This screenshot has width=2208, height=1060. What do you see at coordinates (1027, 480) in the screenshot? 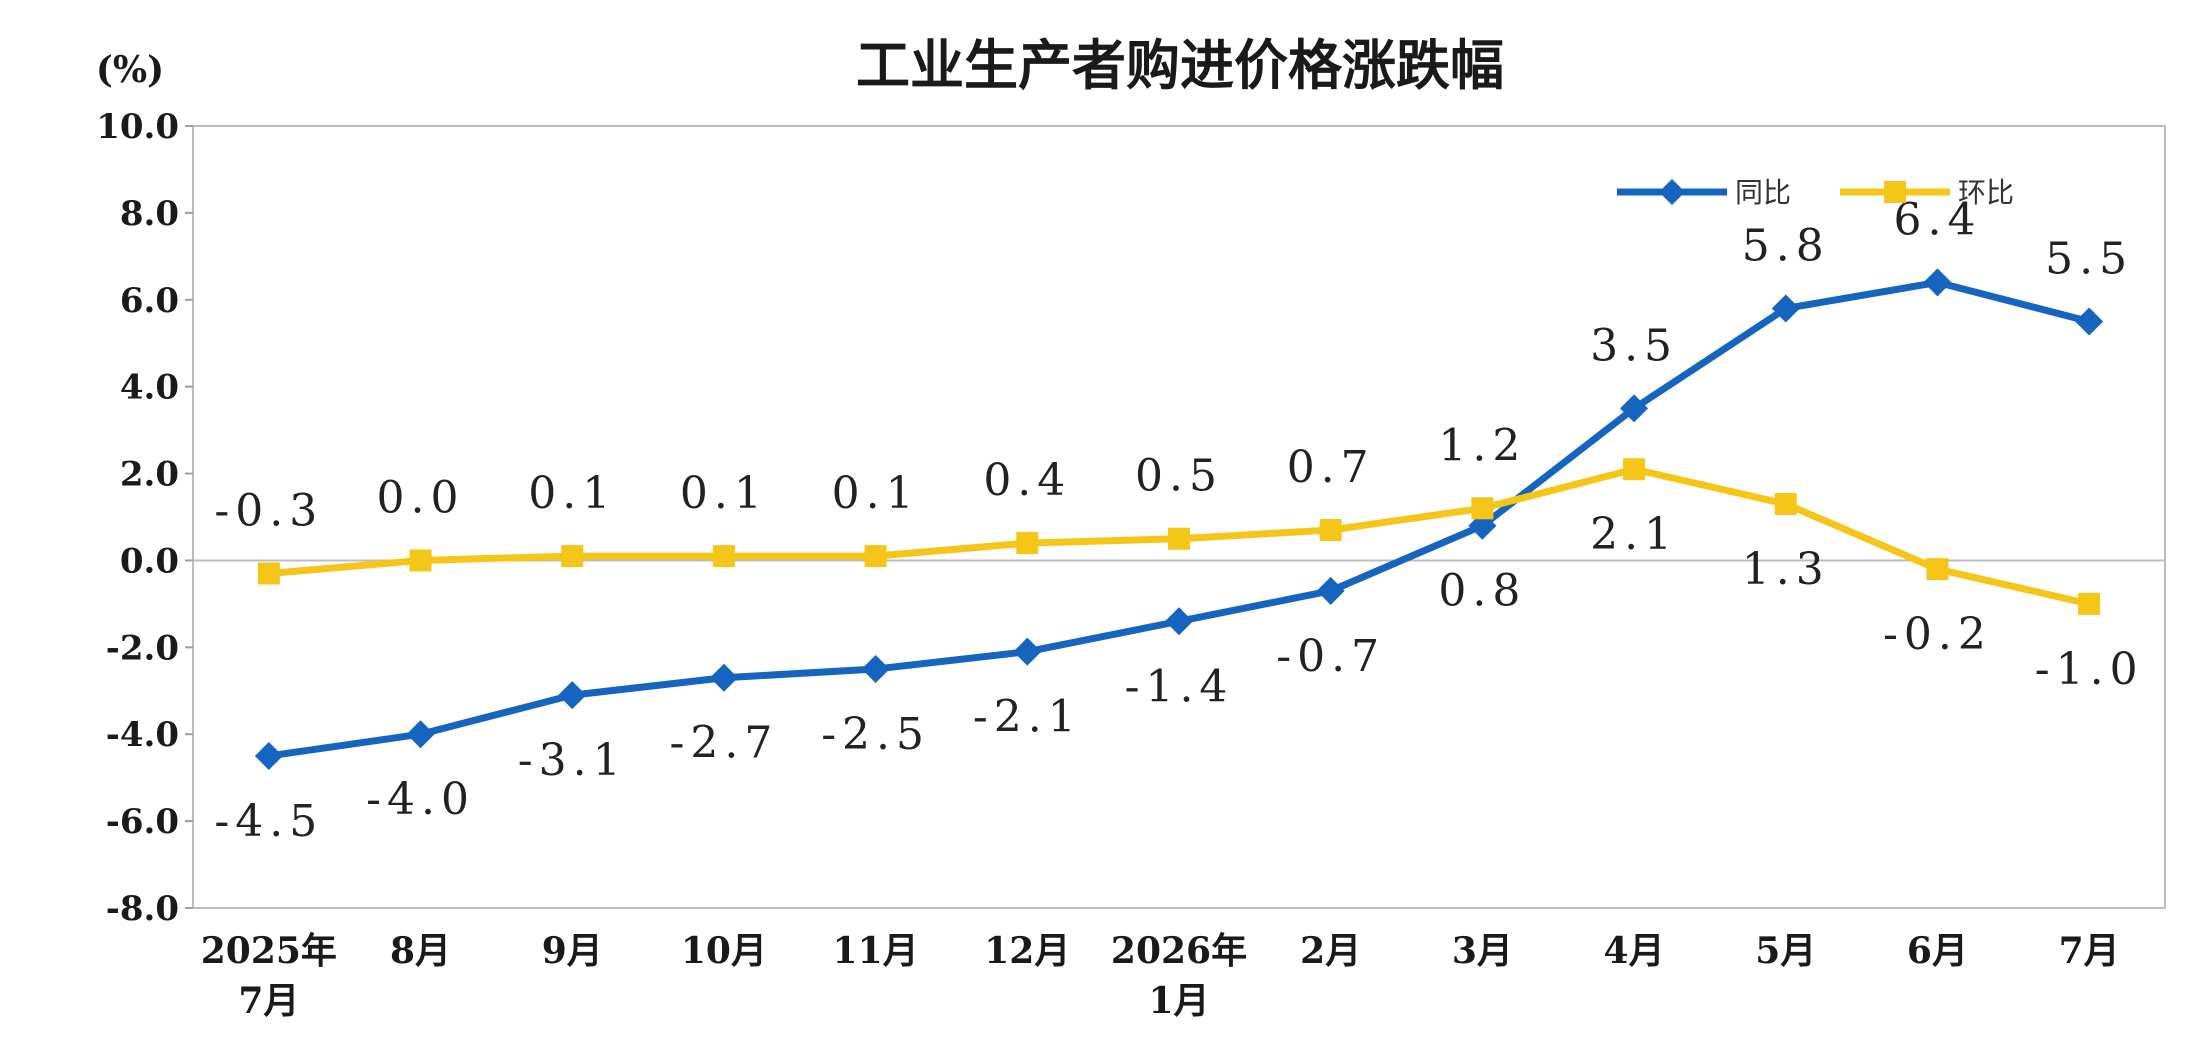
I see `data-label-mom: 0.4` at bounding box center [1027, 480].